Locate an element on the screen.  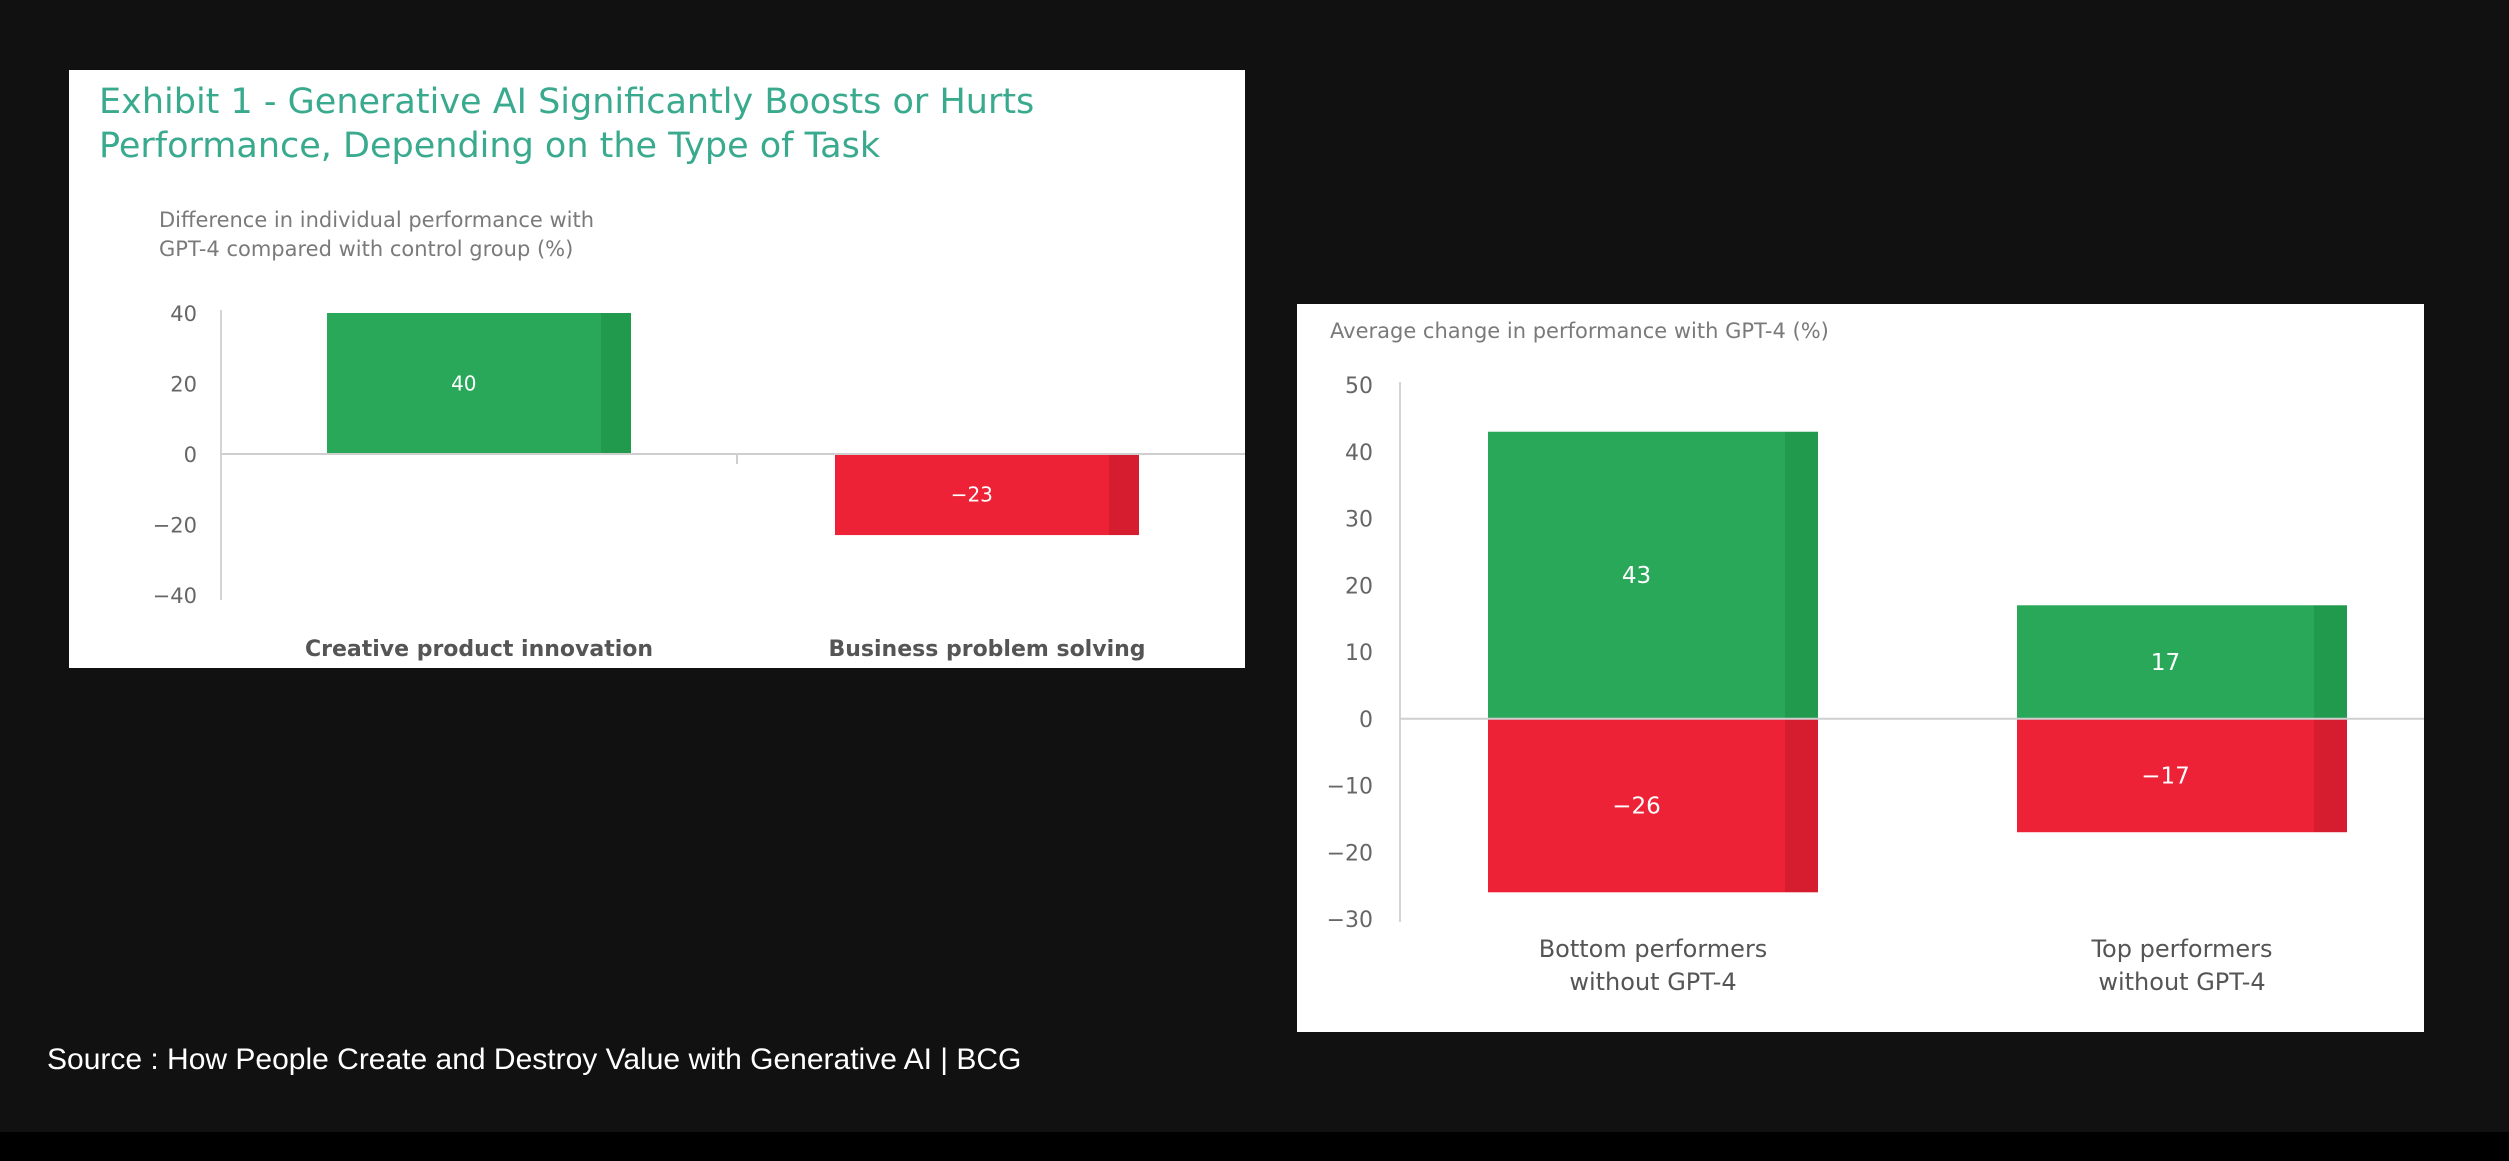
bar-value-label: 17 is located at coordinates (2165, 663).